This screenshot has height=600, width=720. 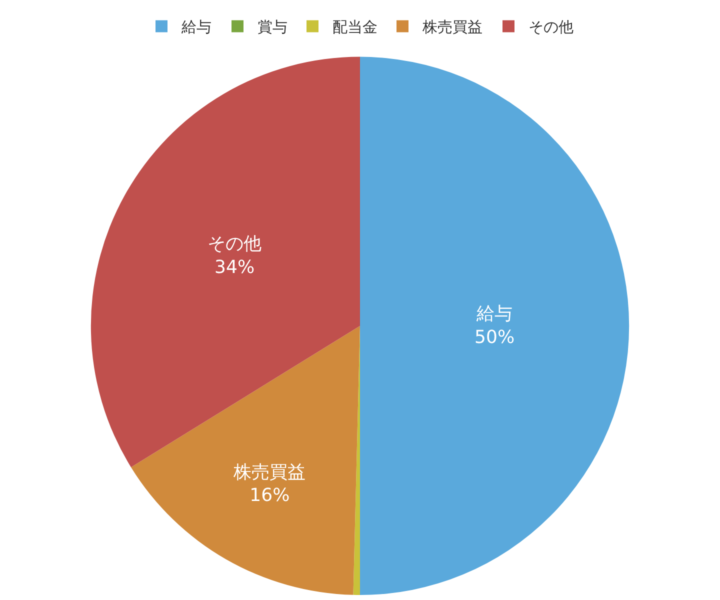 I want to click on legend-label: 株売買益, so click(x=452, y=27).